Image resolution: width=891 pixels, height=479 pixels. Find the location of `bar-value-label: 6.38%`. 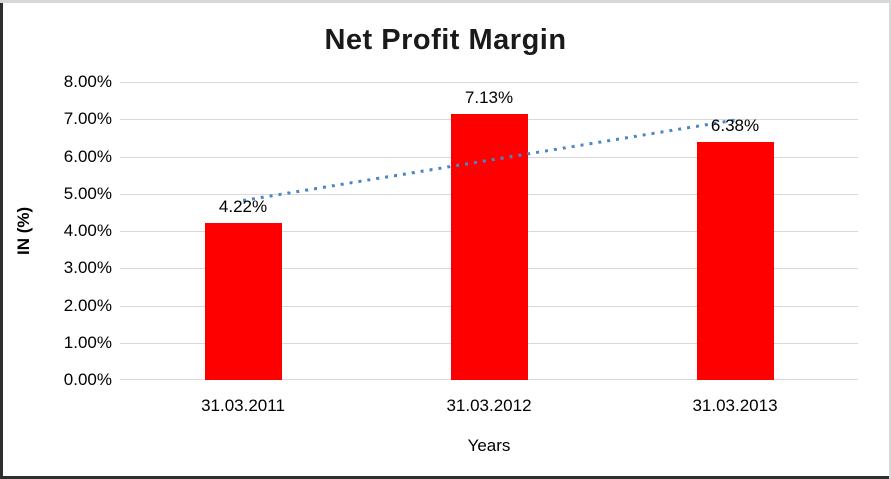

bar-value-label: 6.38% is located at coordinates (735, 126).